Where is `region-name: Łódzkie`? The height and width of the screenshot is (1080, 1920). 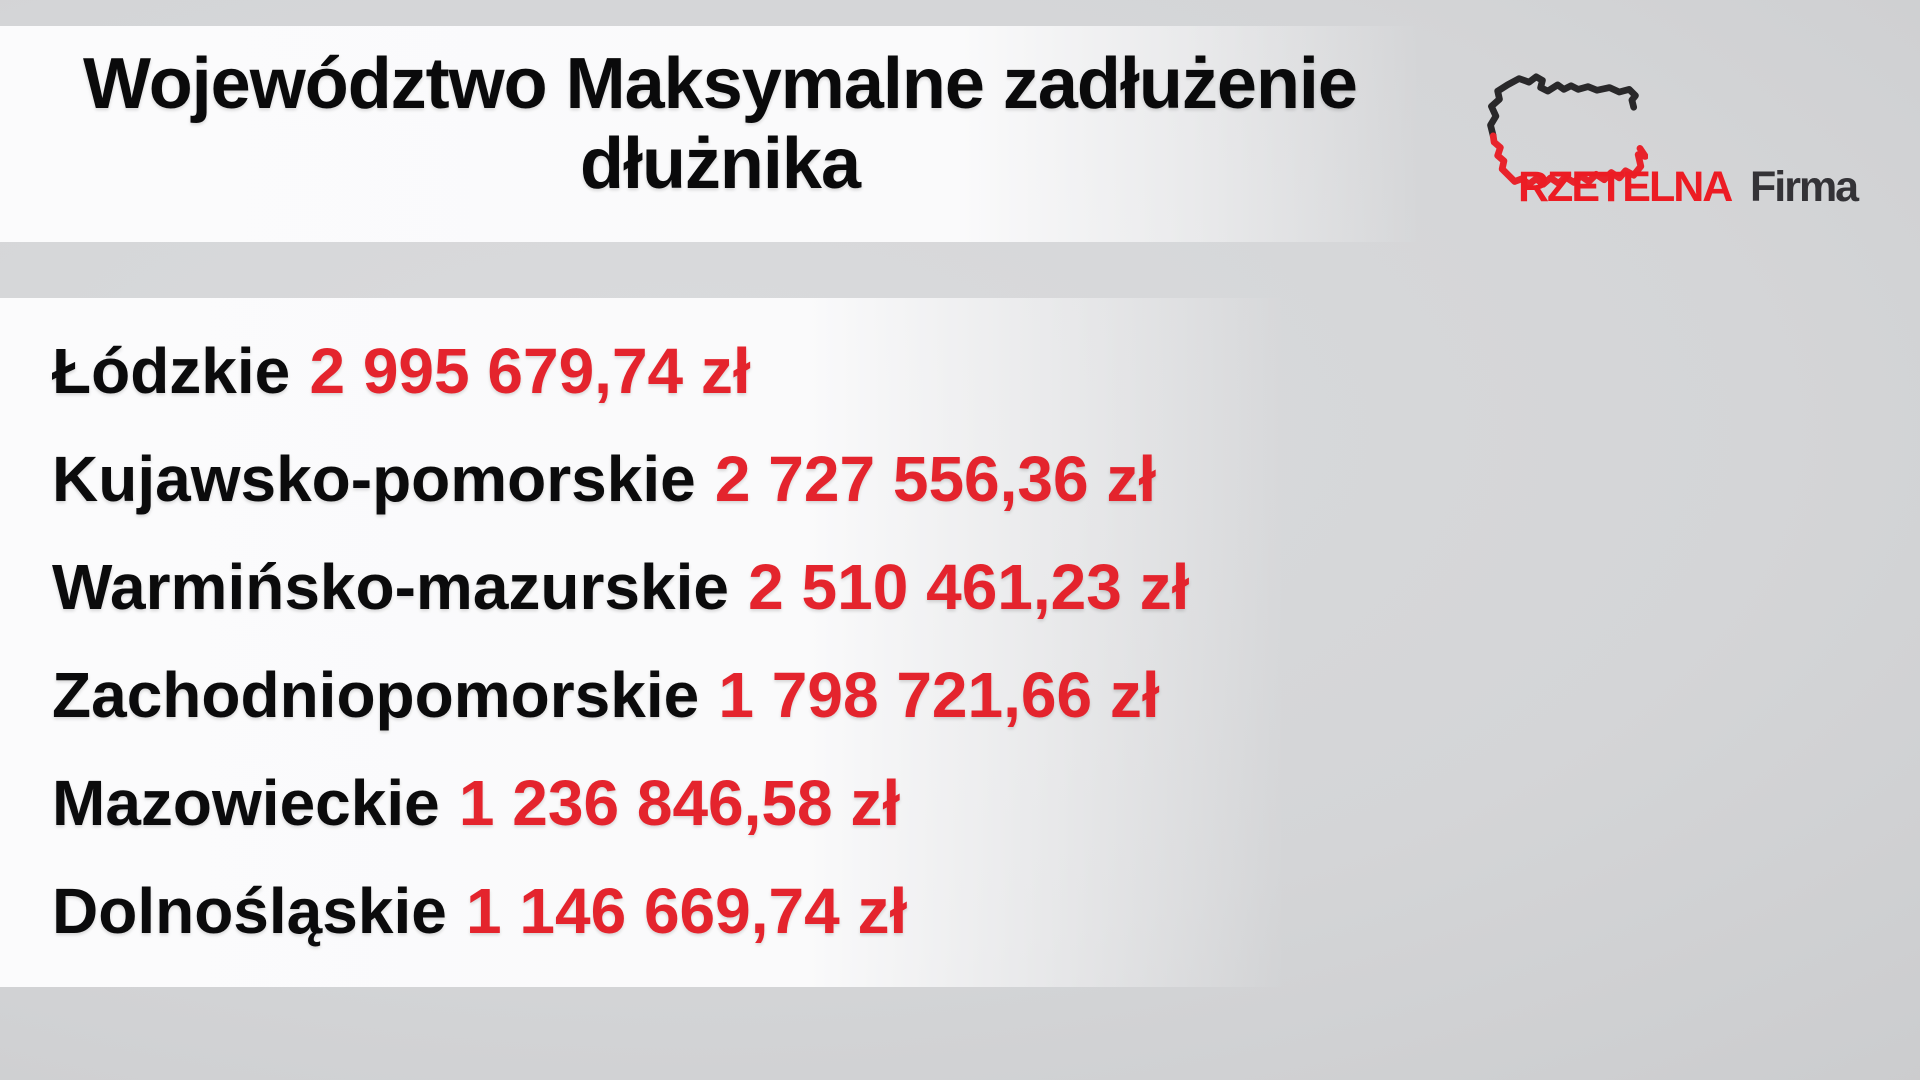
region-name: Łódzkie is located at coordinates (171, 371).